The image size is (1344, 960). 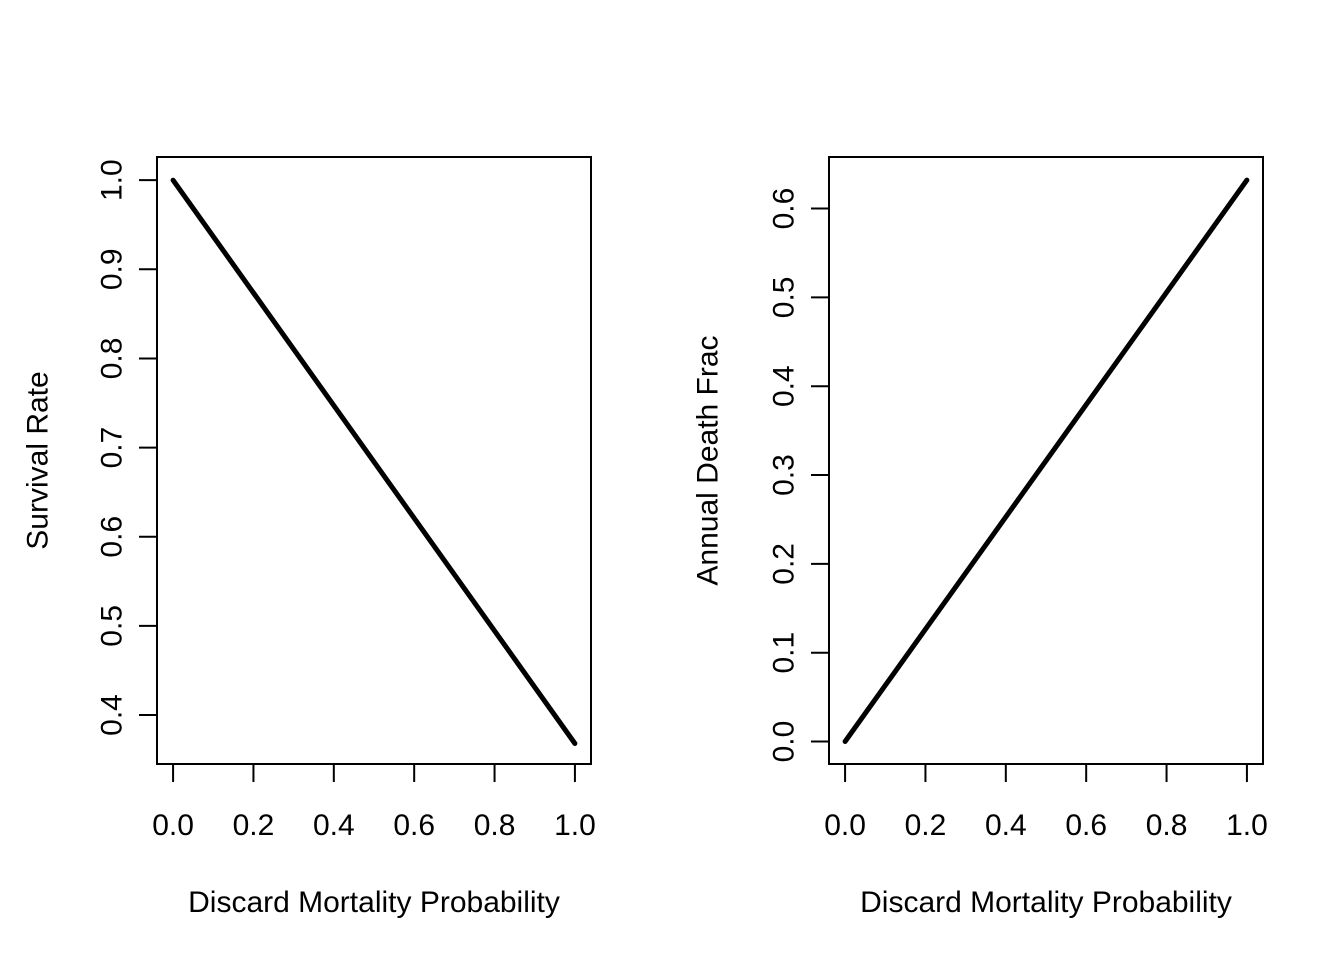 What do you see at coordinates (784, 742) in the screenshot?
I see `y-tick-label: 0.0` at bounding box center [784, 742].